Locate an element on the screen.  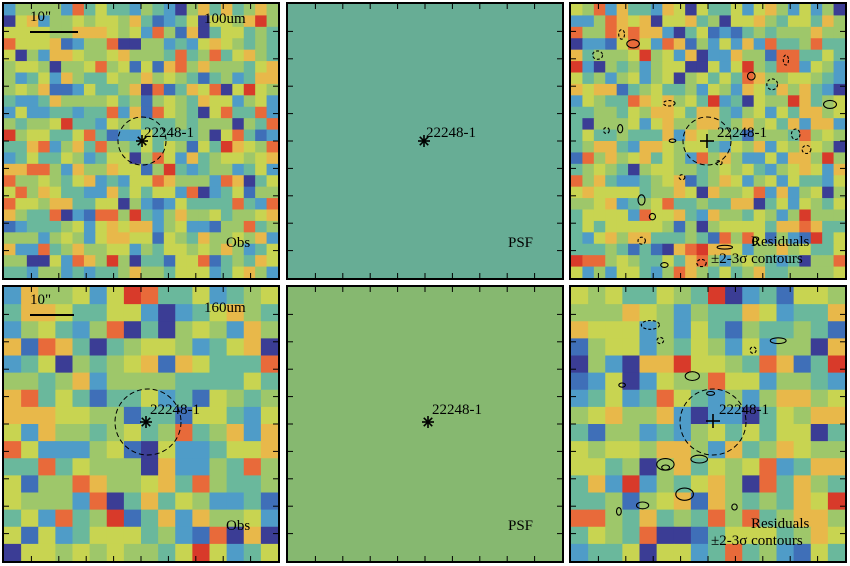
band-label: 100um is located at coordinates (225, 19).